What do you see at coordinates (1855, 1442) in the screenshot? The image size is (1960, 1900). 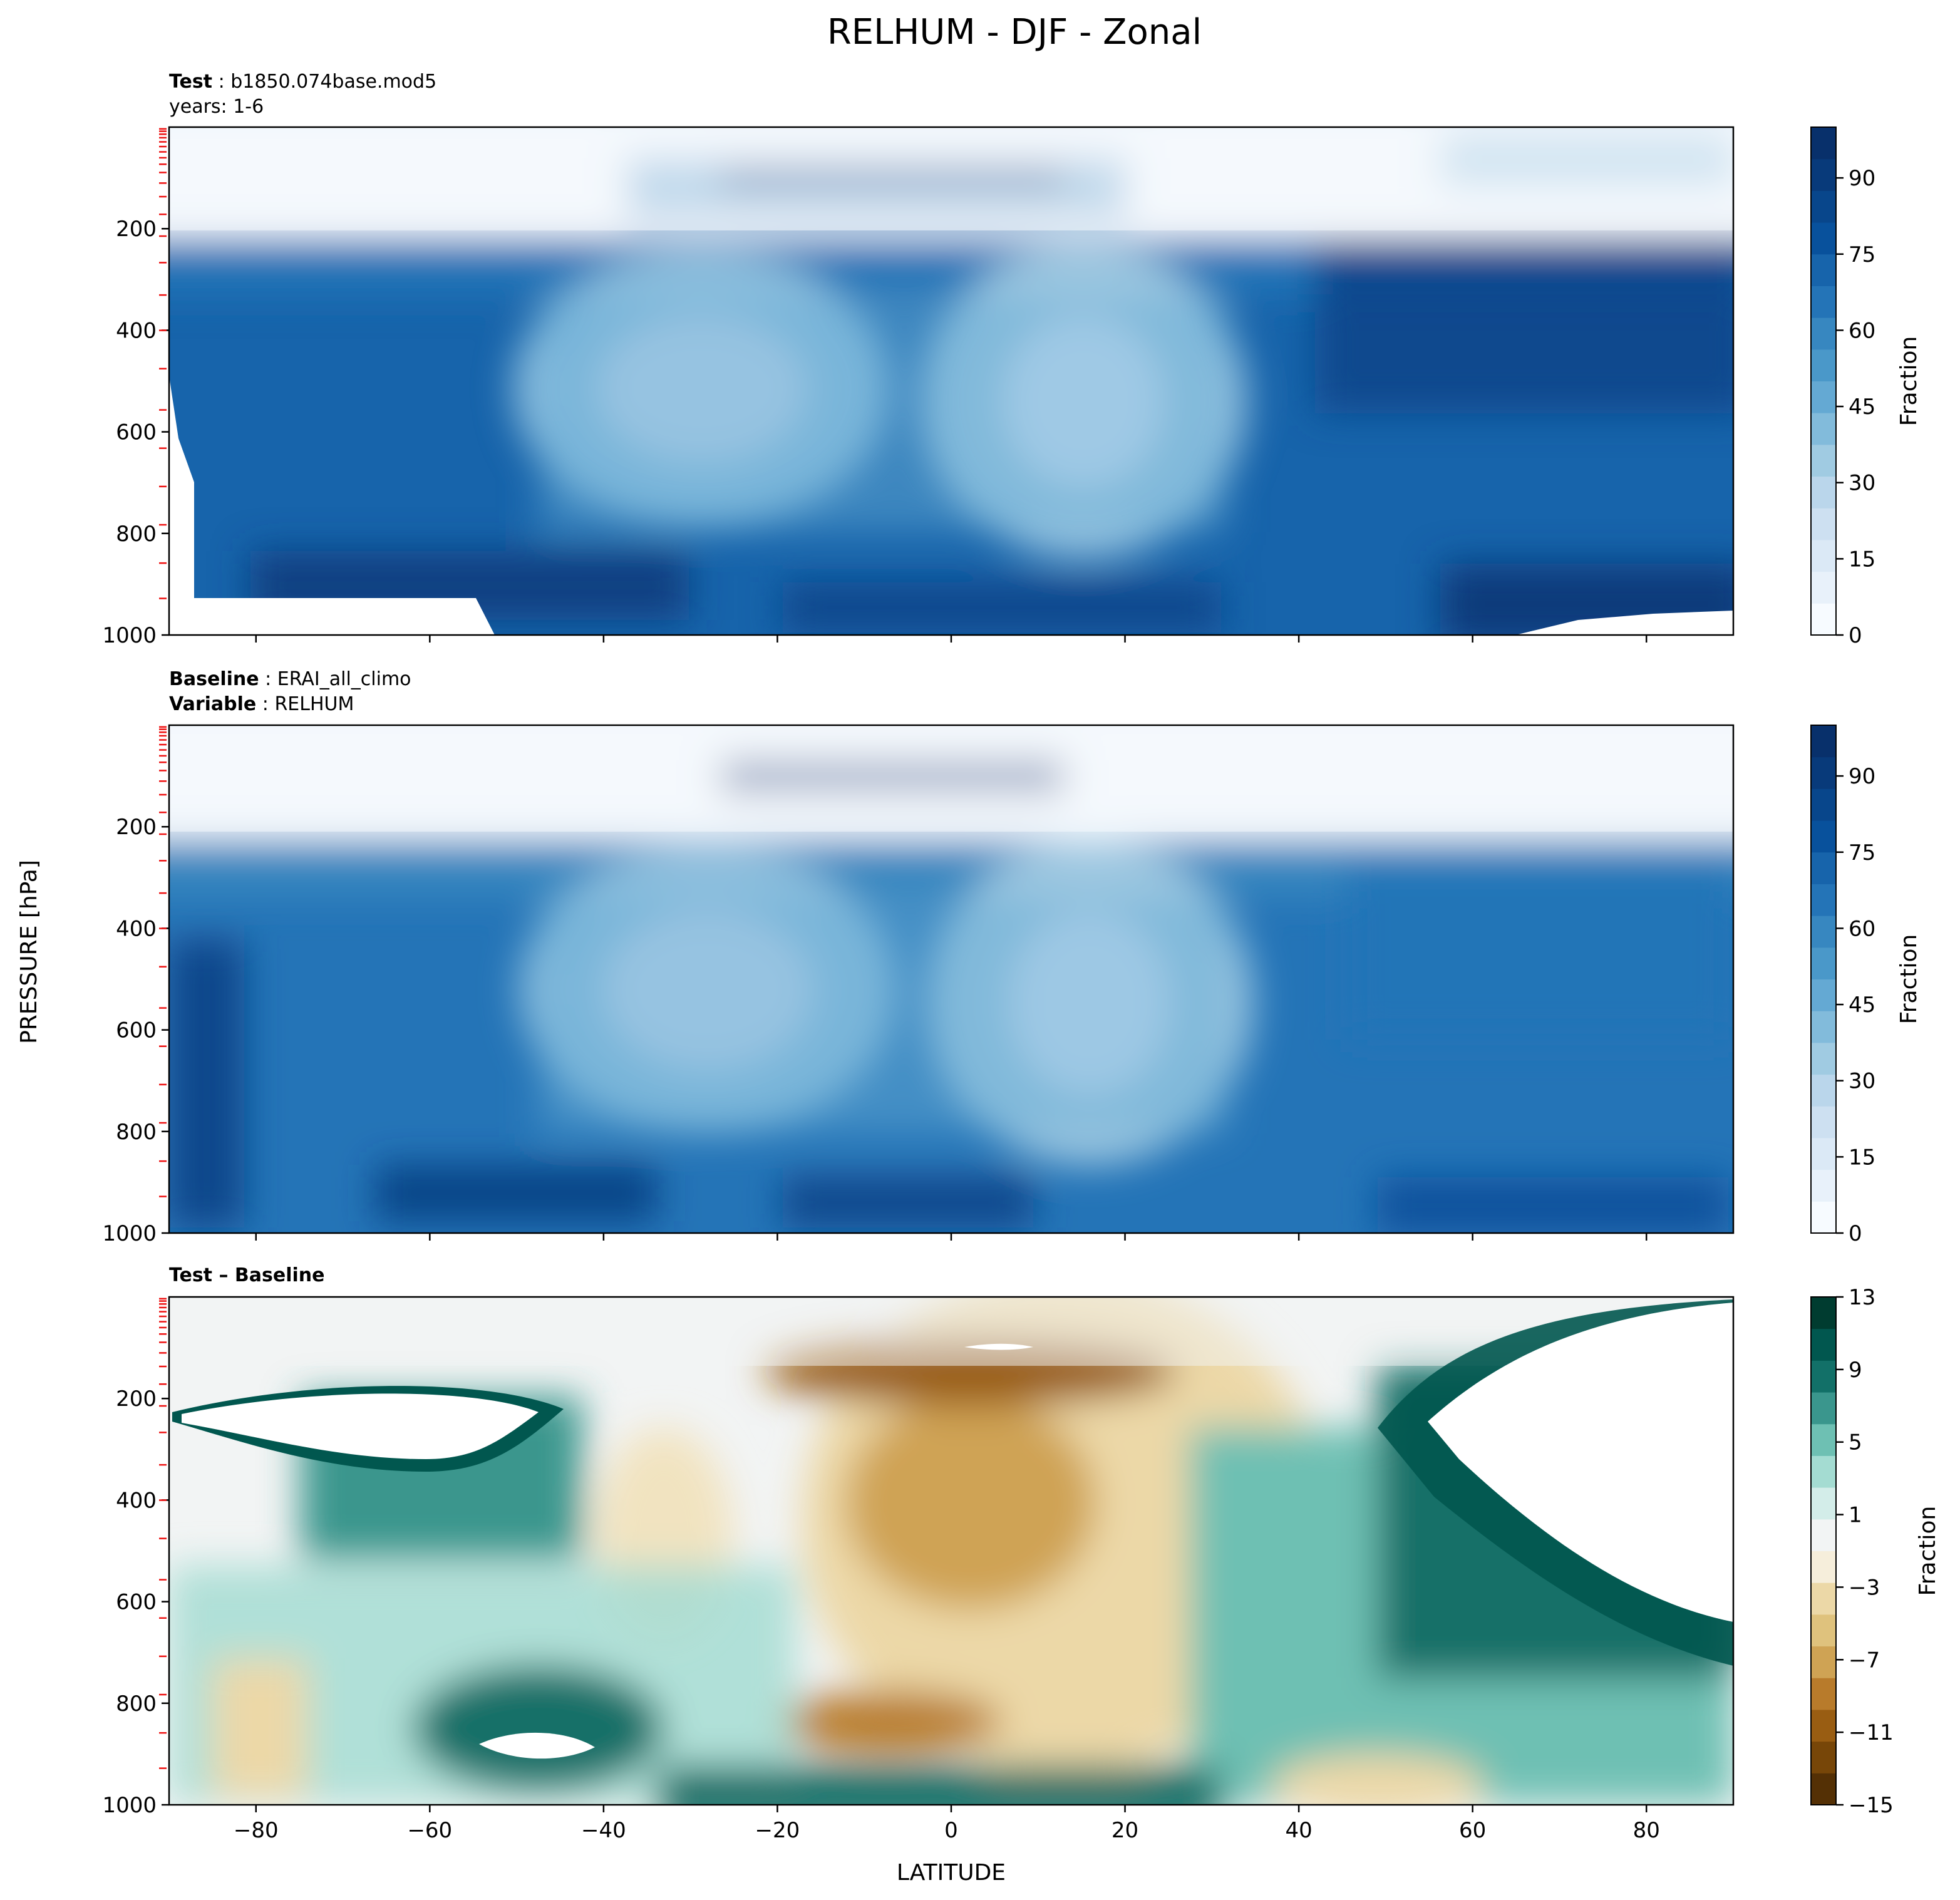 I see `colorbar-tick-label: 5` at bounding box center [1855, 1442].